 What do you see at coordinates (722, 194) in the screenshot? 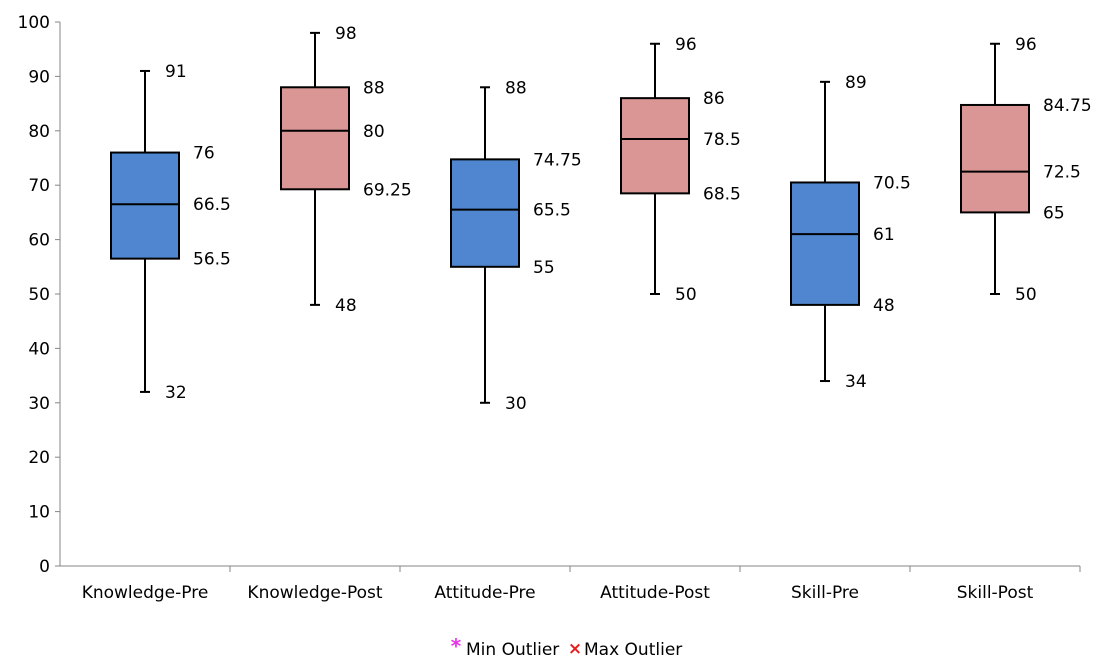
I see `q1-value-label: 68.5` at bounding box center [722, 194].